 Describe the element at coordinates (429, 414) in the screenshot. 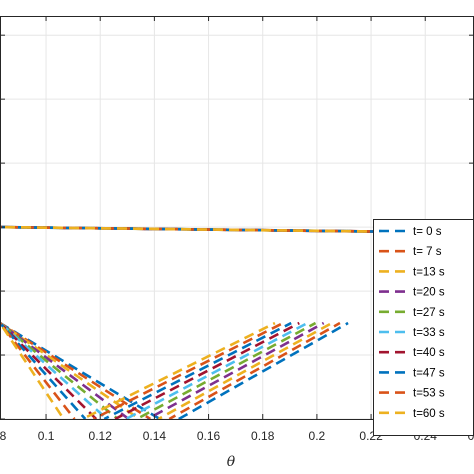

I see `legend-label-10: t=60 s` at that location.